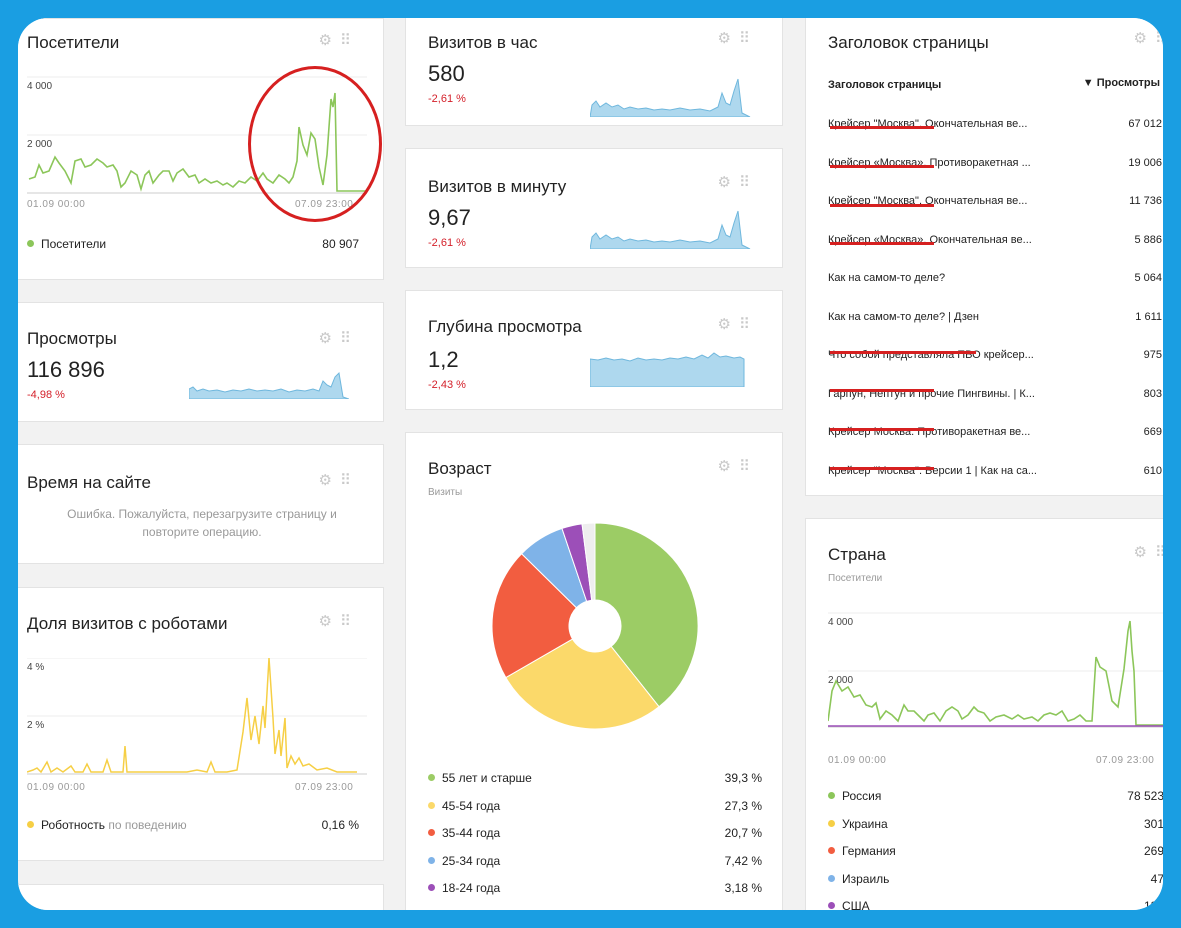 This screenshot has width=1181, height=928. I want to click on legend-item: Россия, so click(854, 796).